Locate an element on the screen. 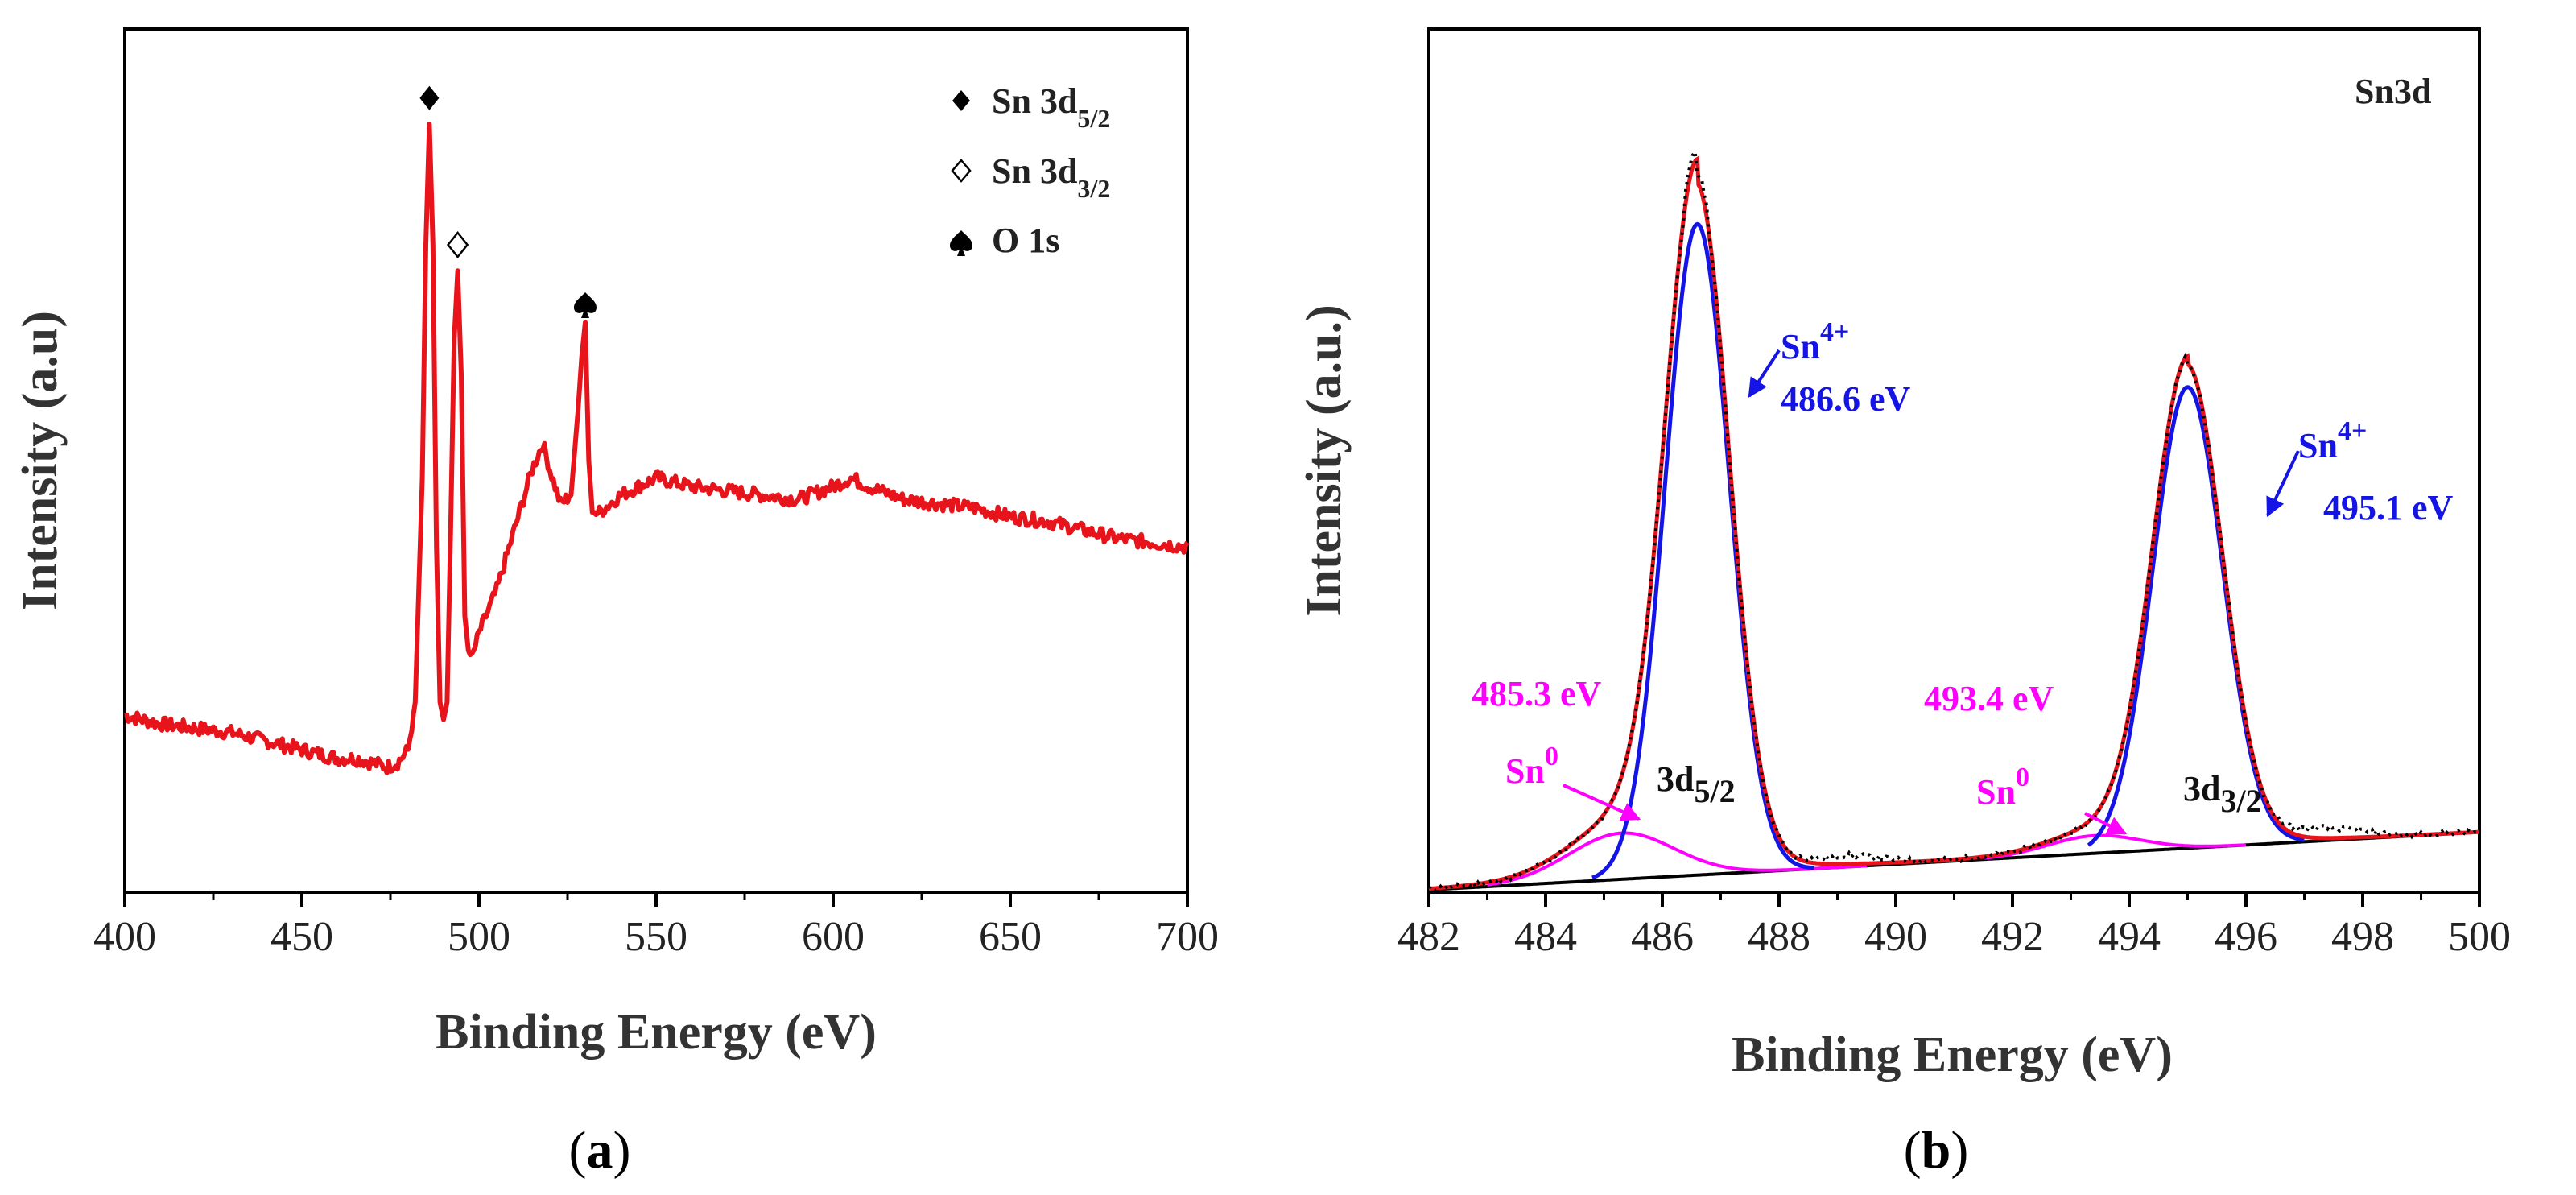 This screenshot has width=2576, height=1195. x-tick-label: 550 is located at coordinates (656, 937).